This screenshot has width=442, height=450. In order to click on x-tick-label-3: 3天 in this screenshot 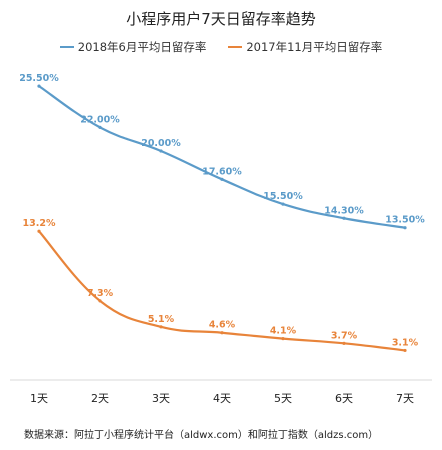, I will do `click(161, 398)`.